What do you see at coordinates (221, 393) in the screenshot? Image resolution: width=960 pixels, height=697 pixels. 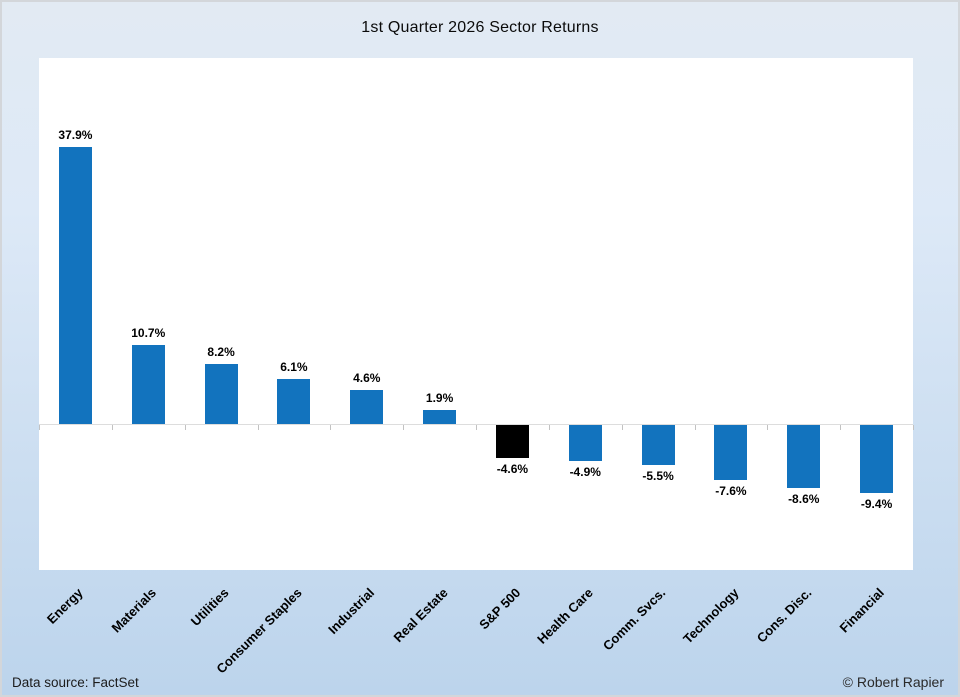 I see `bar-utilities` at bounding box center [221, 393].